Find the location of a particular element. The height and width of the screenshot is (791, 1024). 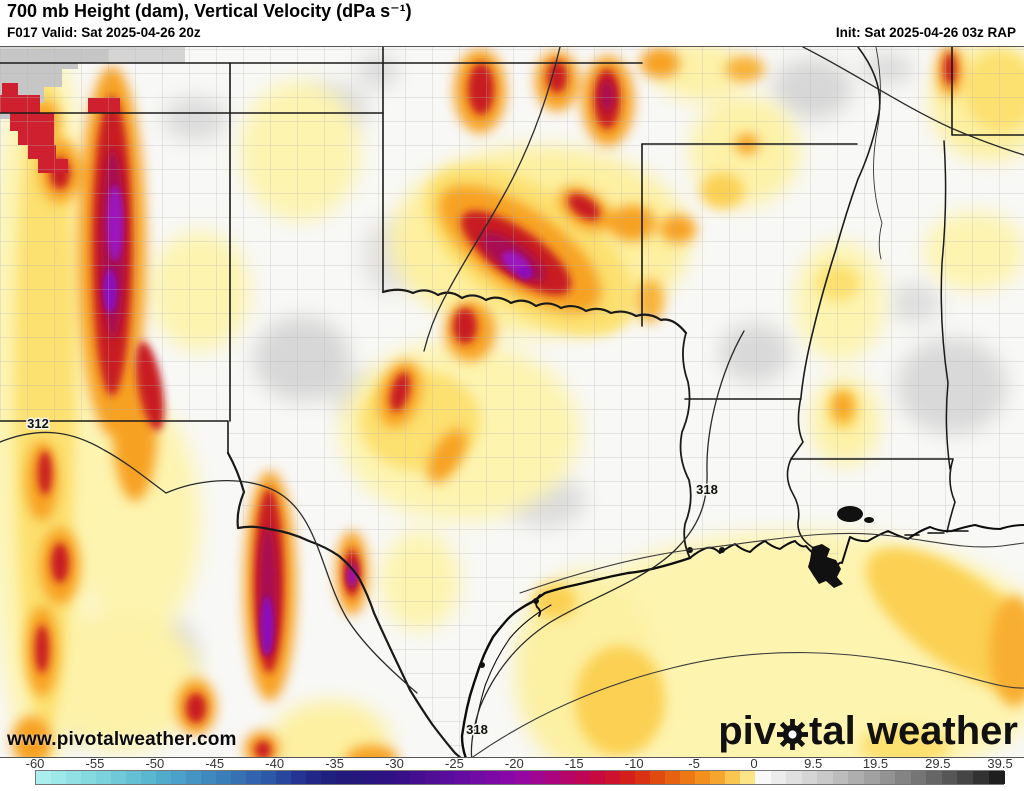

color-scale-tick-label: 9.5 is located at coordinates (813, 763).